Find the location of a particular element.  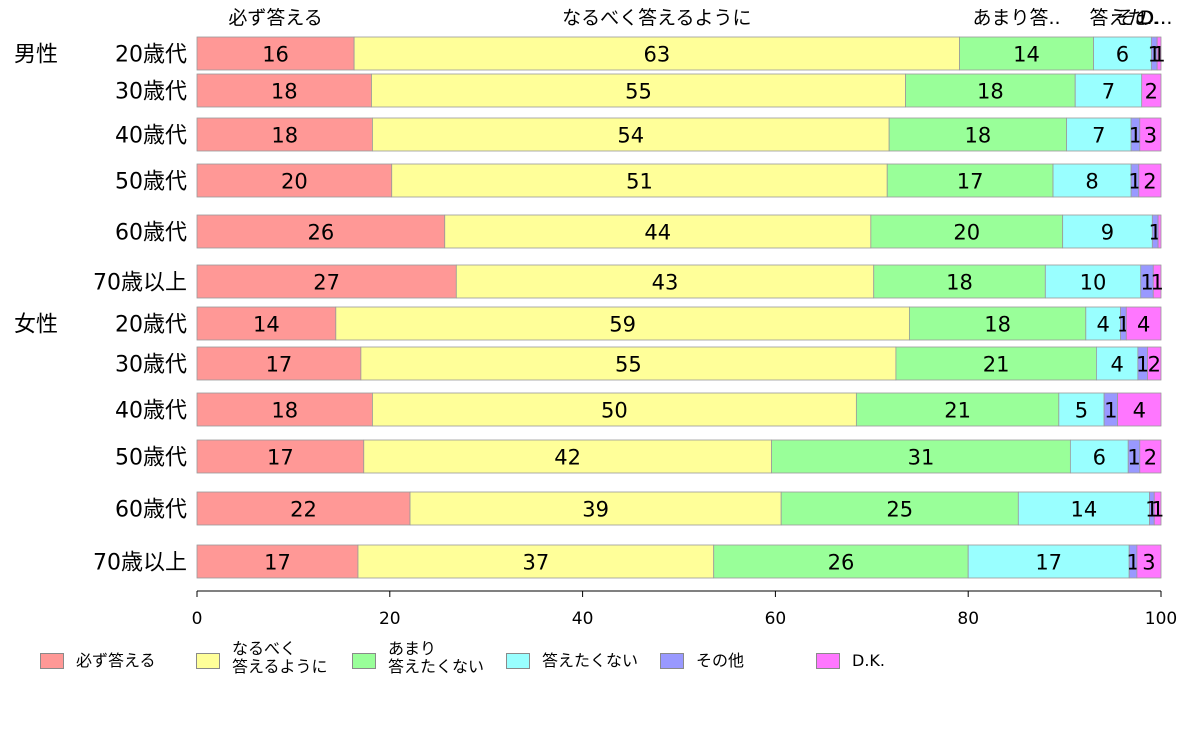

top-column-label: その.. is located at coordinates (1141, 18).